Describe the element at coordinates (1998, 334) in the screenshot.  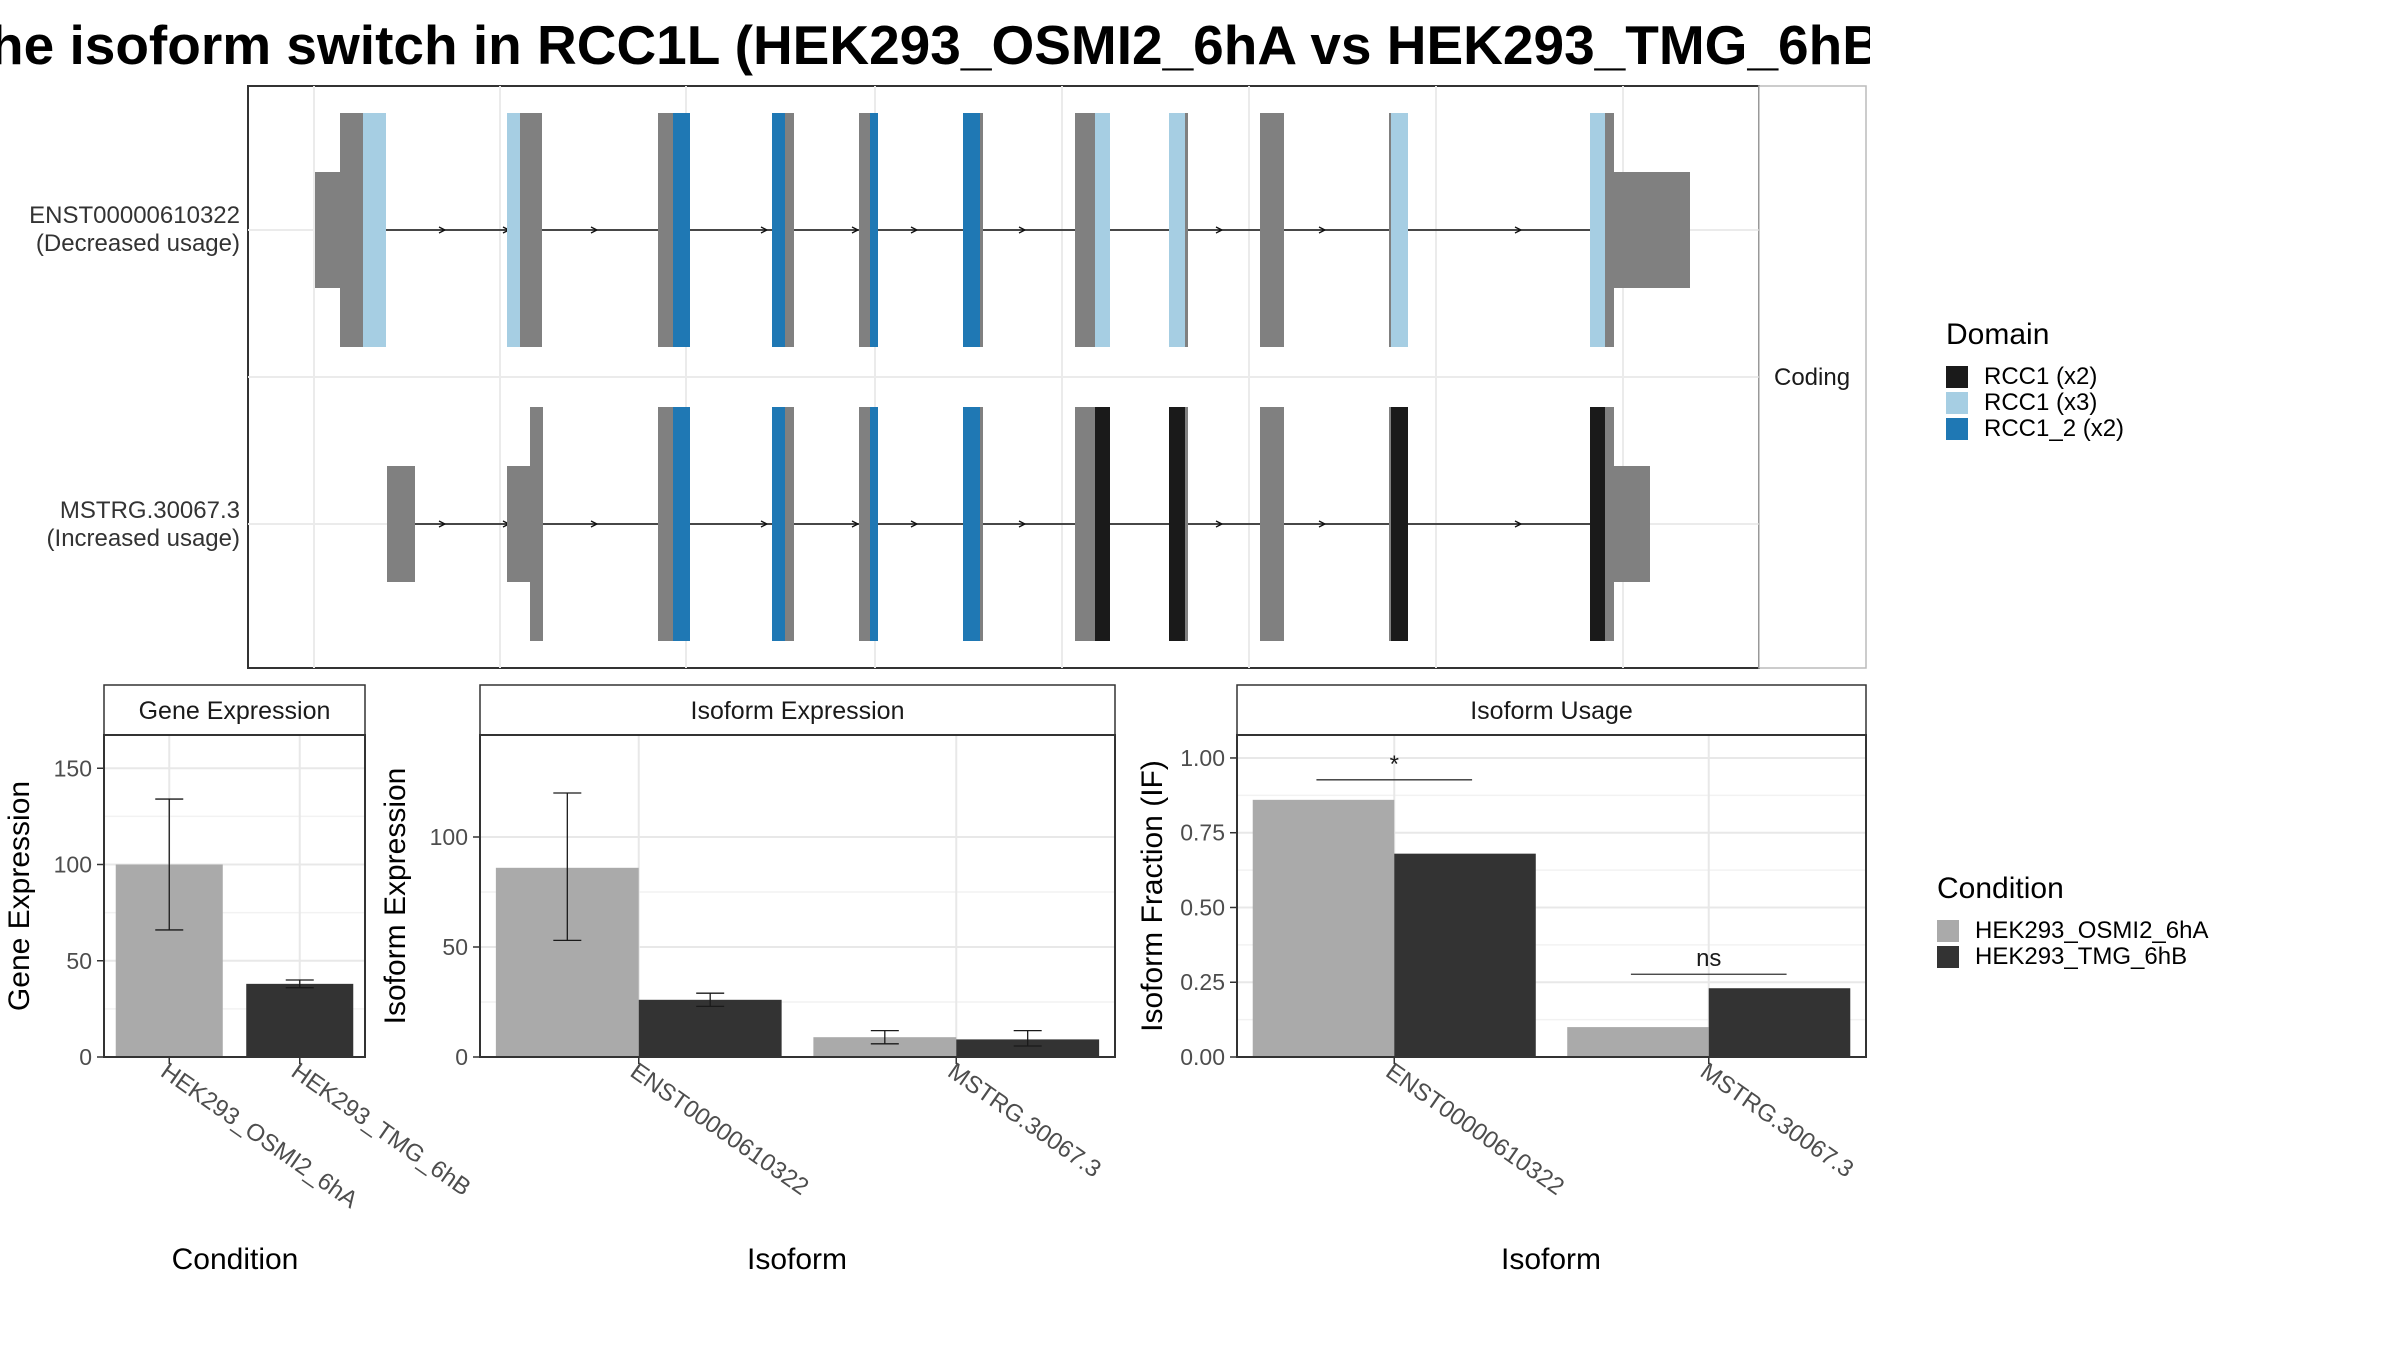
I see `domain-legend-title: Domain` at that location.